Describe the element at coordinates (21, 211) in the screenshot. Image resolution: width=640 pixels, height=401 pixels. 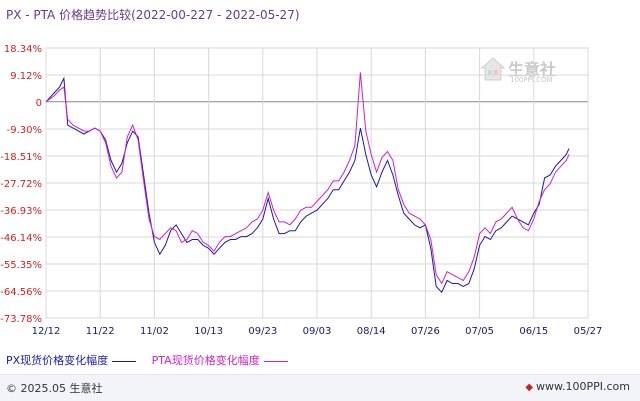
I see `y-tick-label: -36.93%` at that location.